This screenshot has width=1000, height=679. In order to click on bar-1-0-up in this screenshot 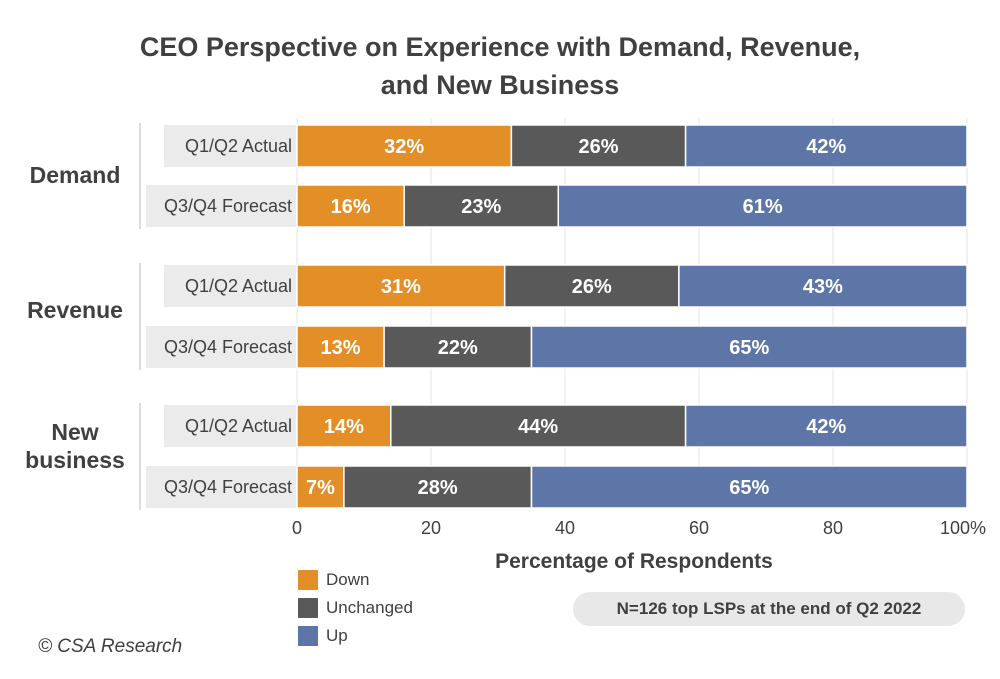, I will do `click(823, 286)`.